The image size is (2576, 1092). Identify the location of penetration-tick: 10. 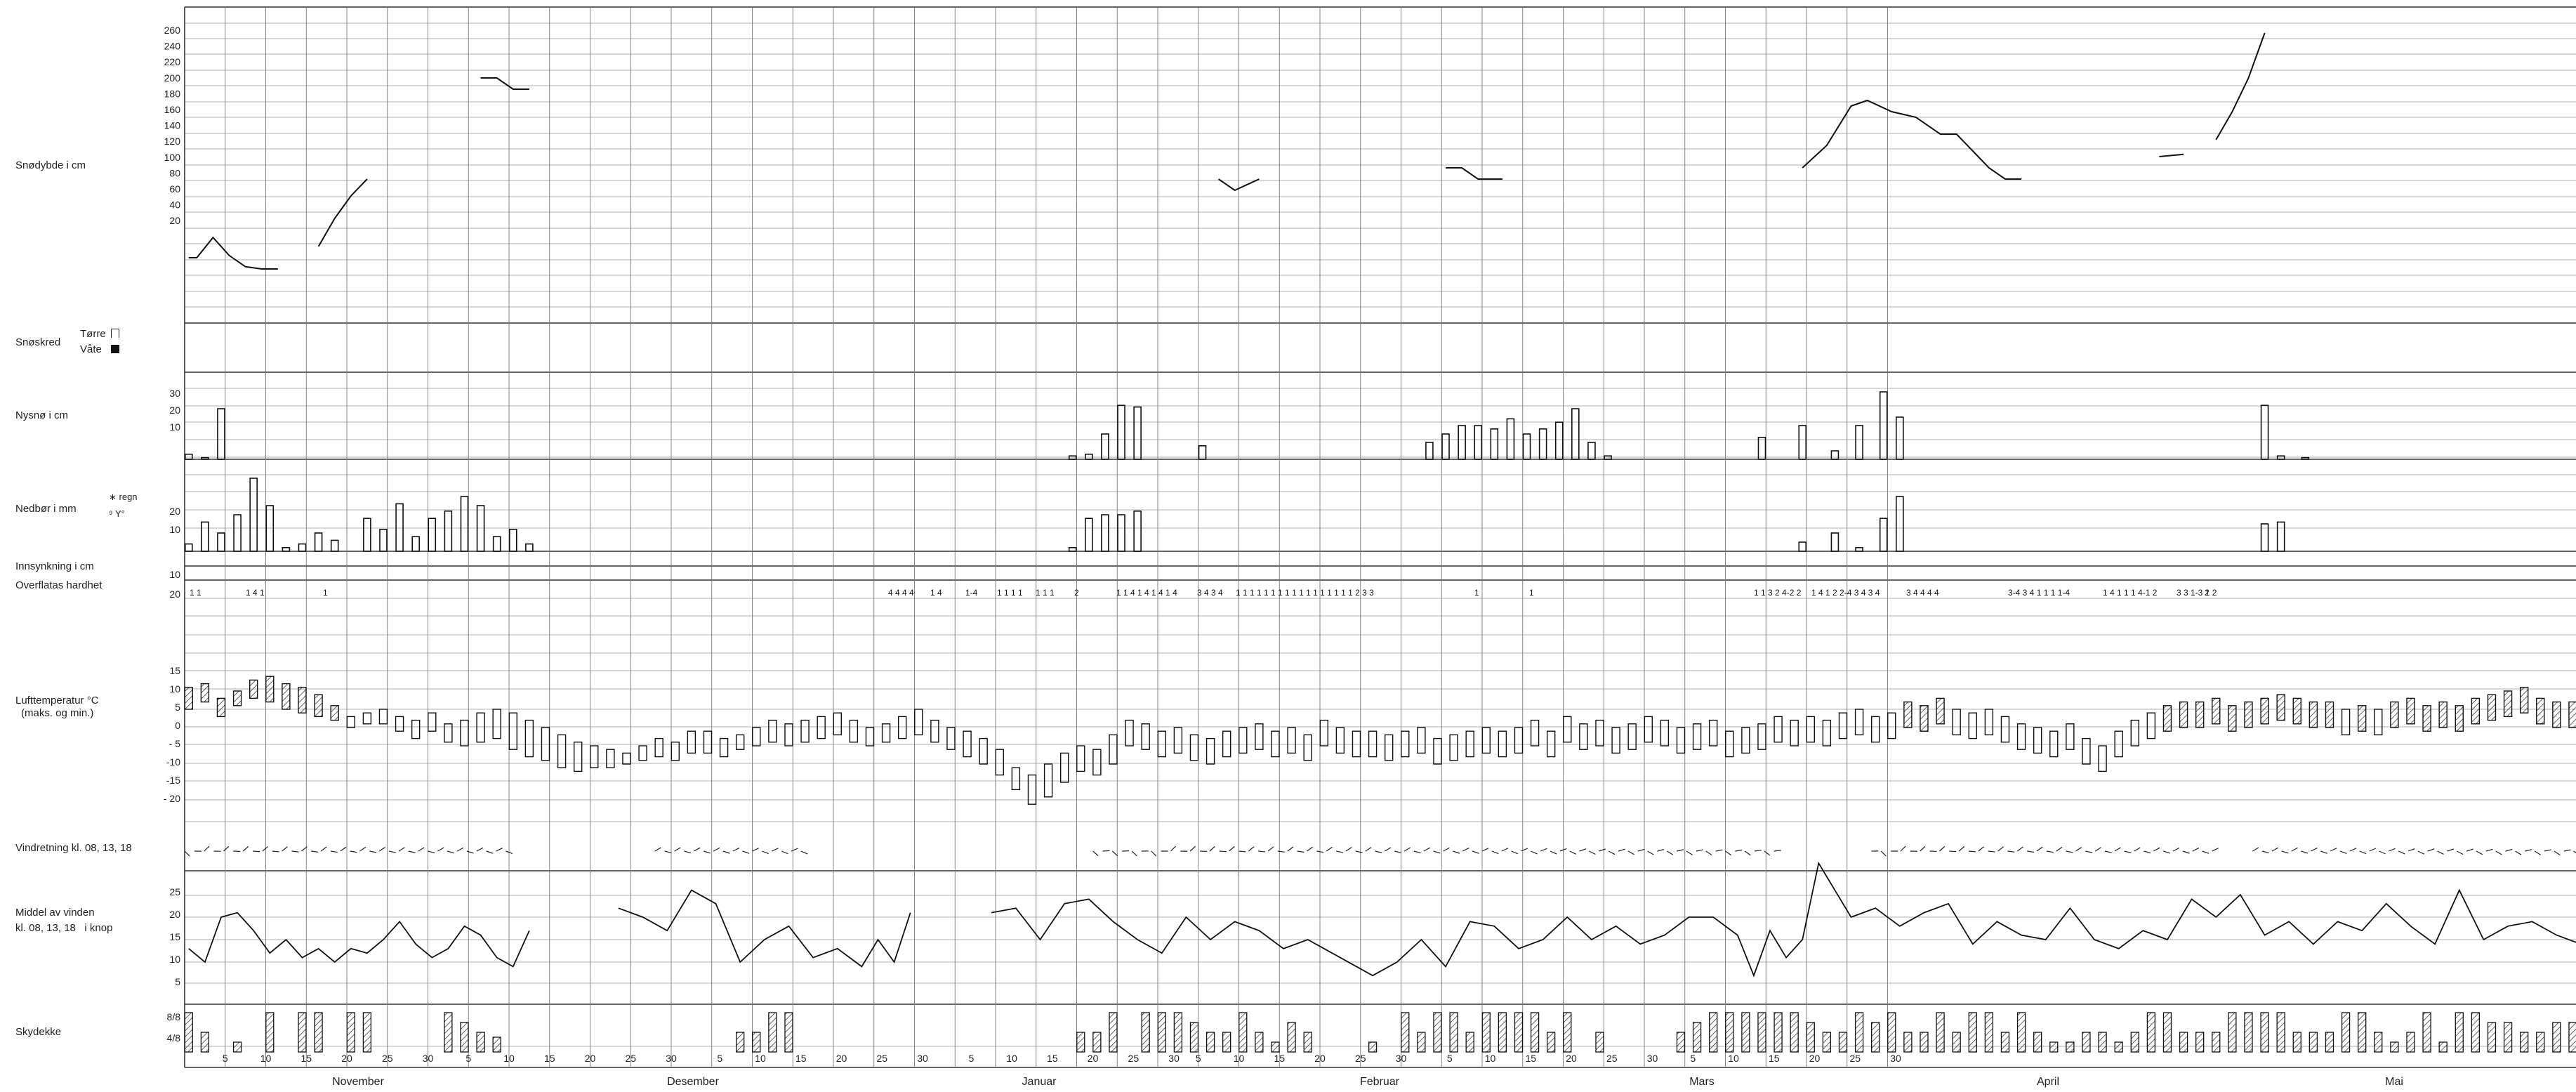
(174, 574).